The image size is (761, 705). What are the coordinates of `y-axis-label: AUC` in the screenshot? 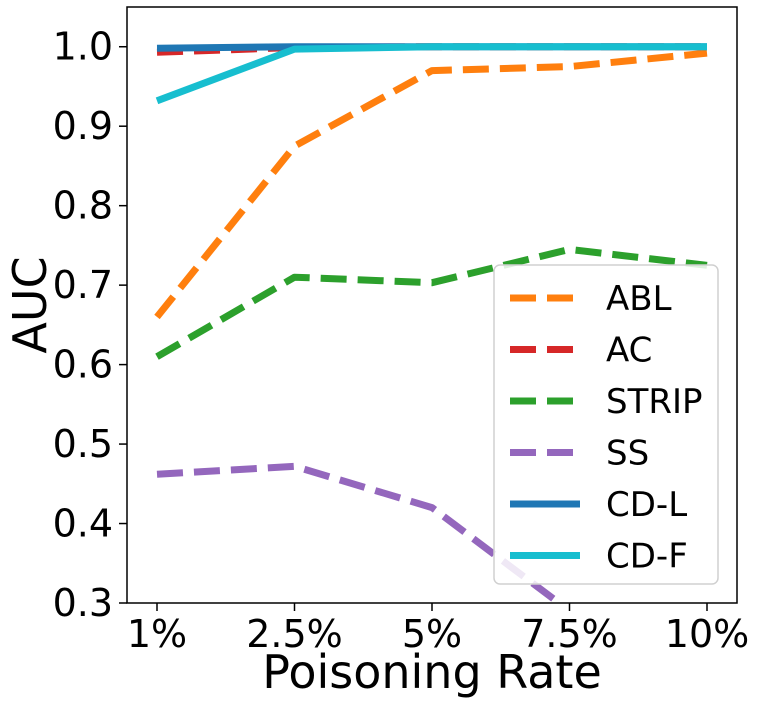 It's located at (30, 304).